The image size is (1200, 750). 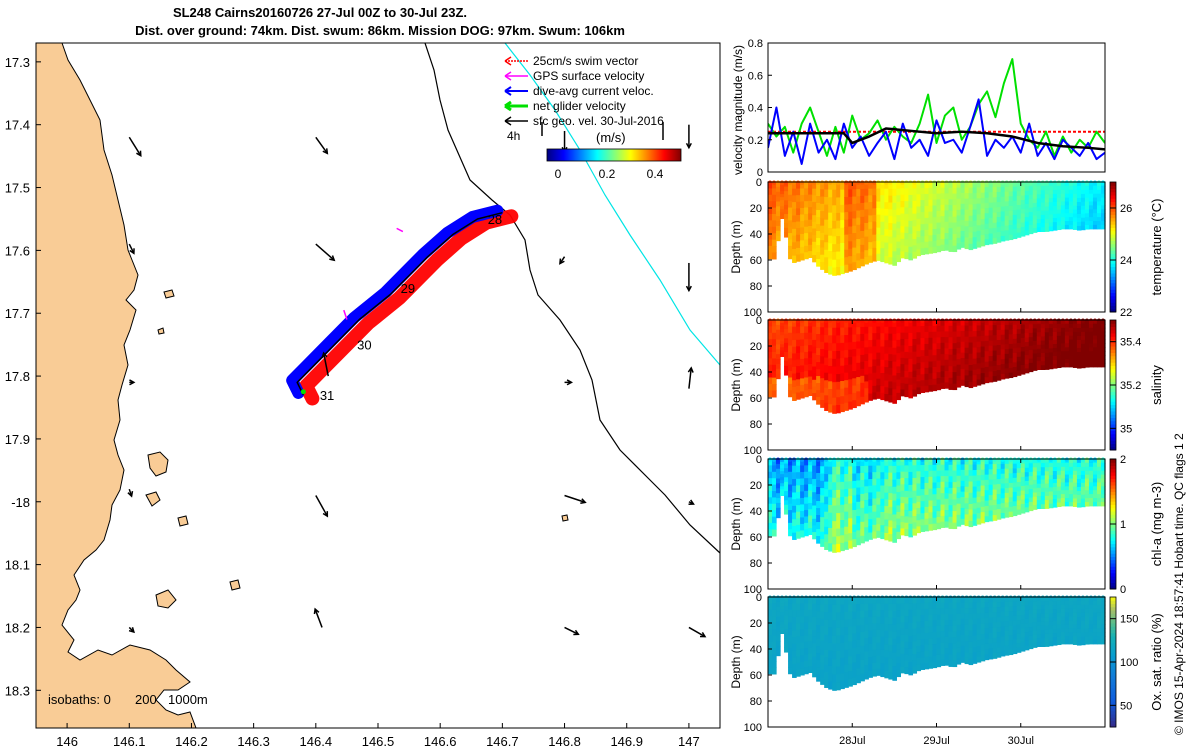 I want to click on sfc-geo-arrow, so click(x=130, y=493).